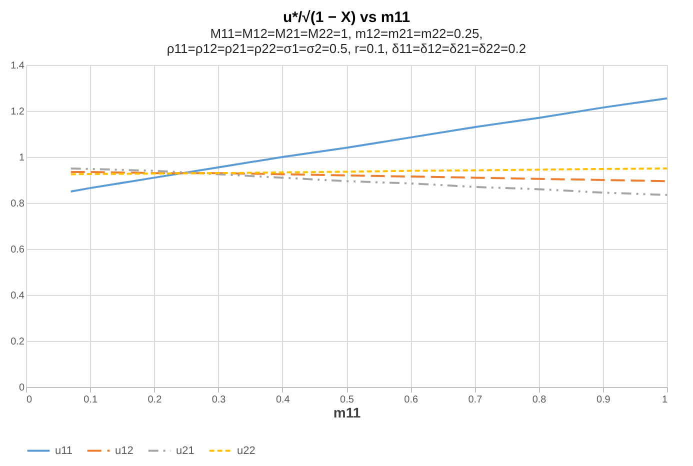 The height and width of the screenshot is (466, 693). What do you see at coordinates (91, 400) in the screenshot?
I see `x-tick-label: 0.1` at bounding box center [91, 400].